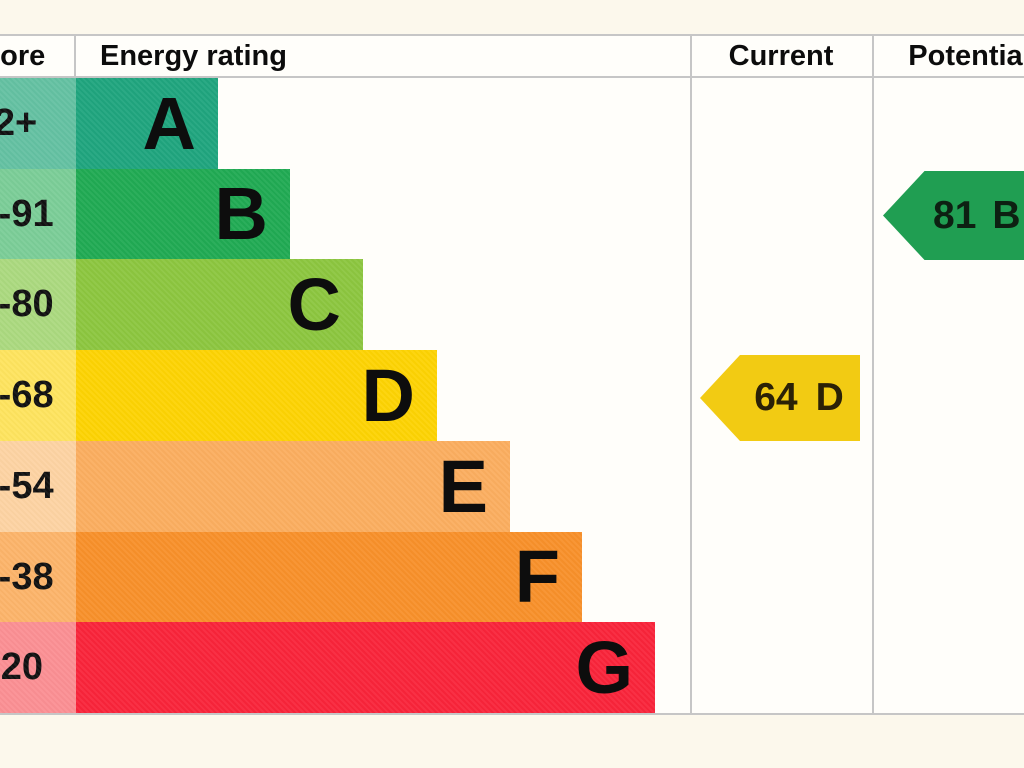 The image size is (1024, 768). Describe the element at coordinates (256, 395) in the screenshot. I see `band-bar-d: D` at that location.